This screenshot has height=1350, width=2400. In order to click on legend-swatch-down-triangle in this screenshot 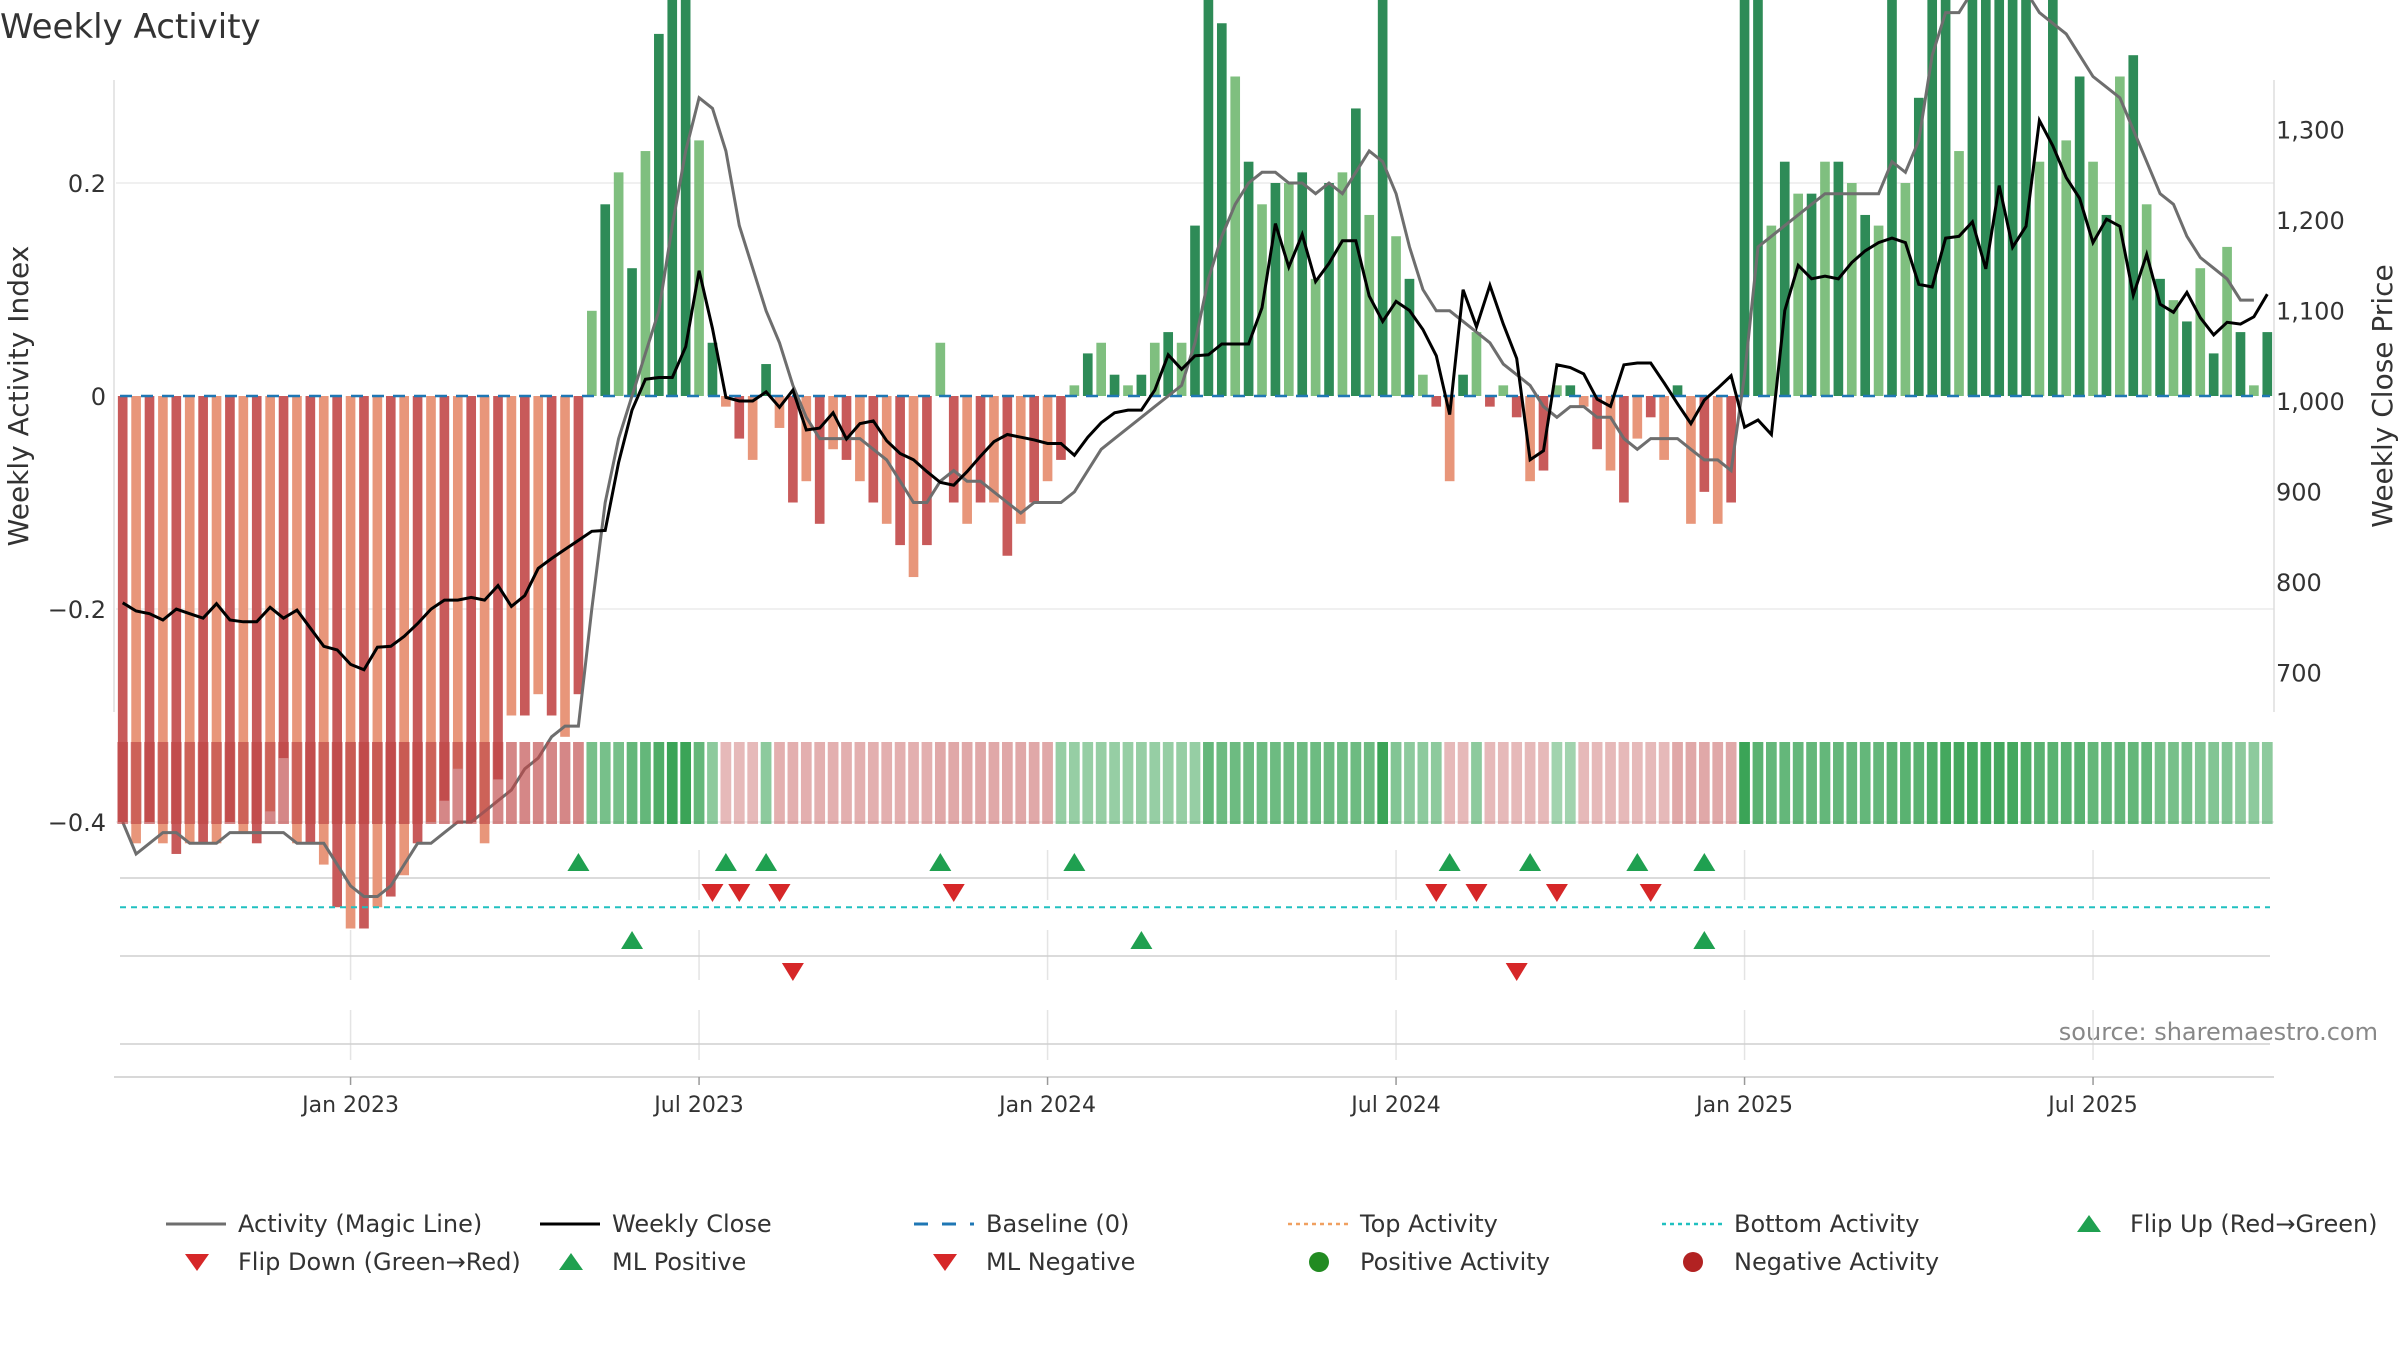, I will do `click(945, 1262)`.